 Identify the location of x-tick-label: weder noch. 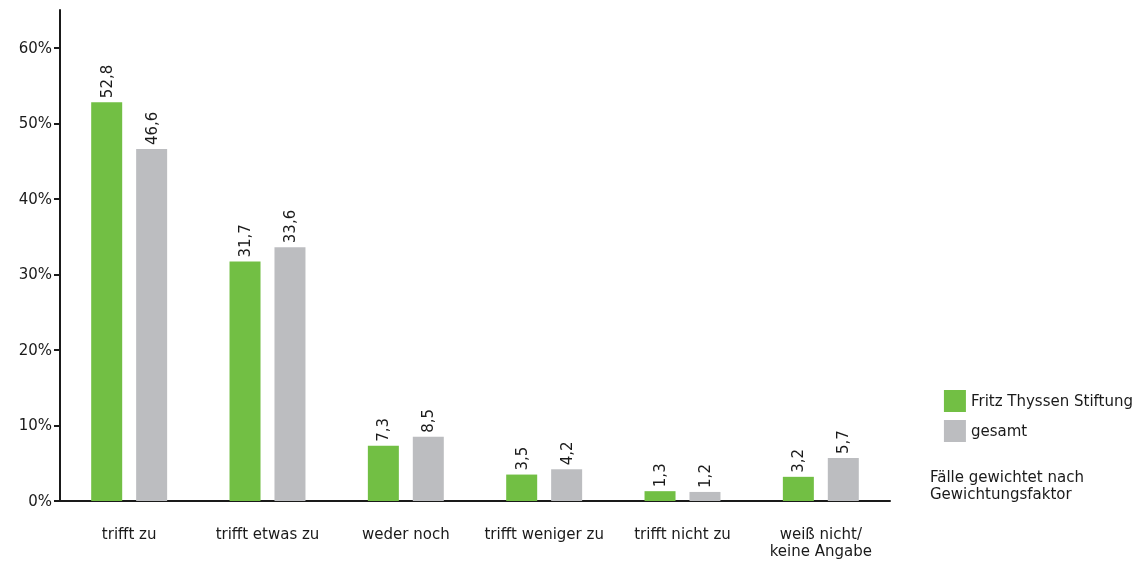
(406, 533).